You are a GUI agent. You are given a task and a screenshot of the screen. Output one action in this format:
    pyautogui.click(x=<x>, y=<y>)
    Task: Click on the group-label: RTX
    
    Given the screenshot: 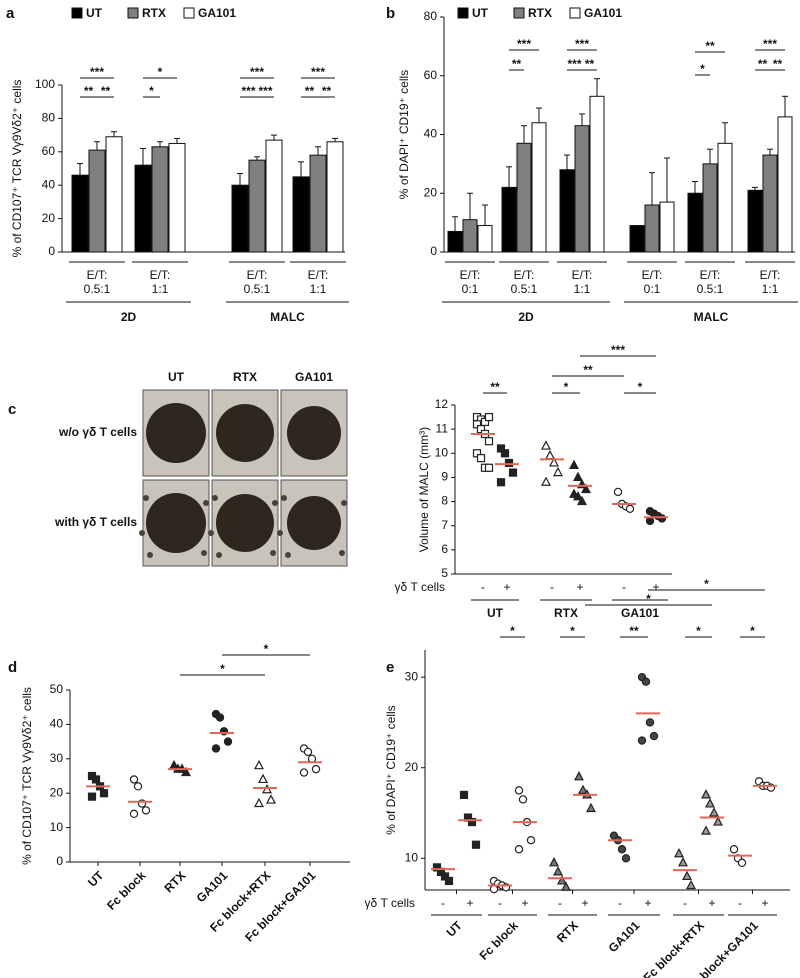 What is the action you would take?
    pyautogui.click(x=566, y=613)
    